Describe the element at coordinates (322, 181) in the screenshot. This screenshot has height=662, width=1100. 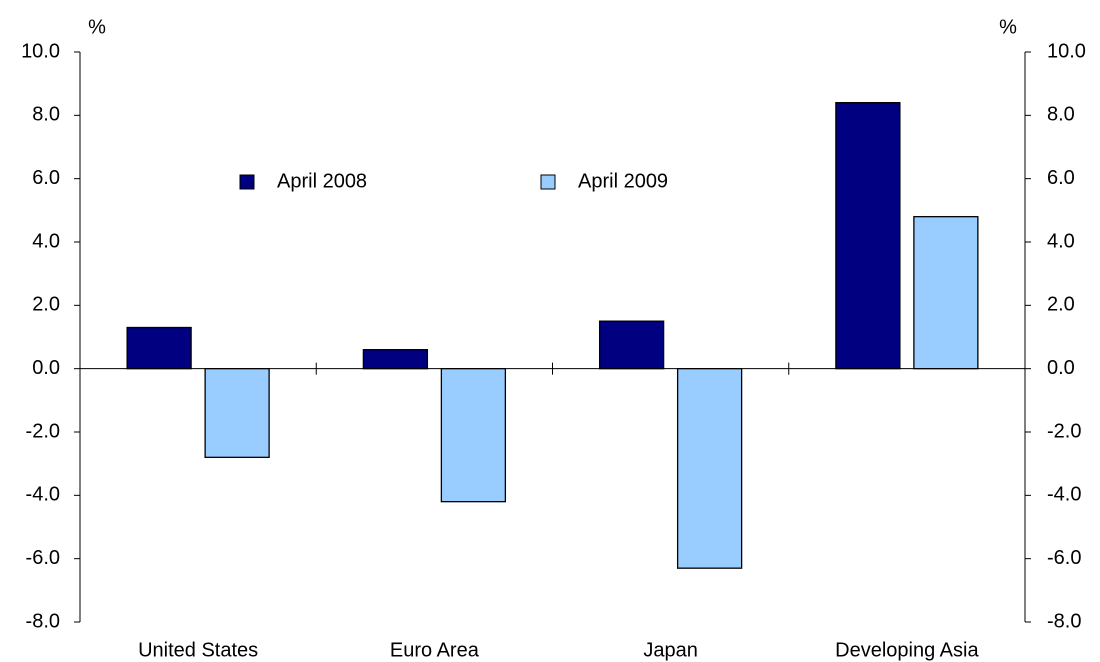
I see `legend-label: April 2008` at that location.